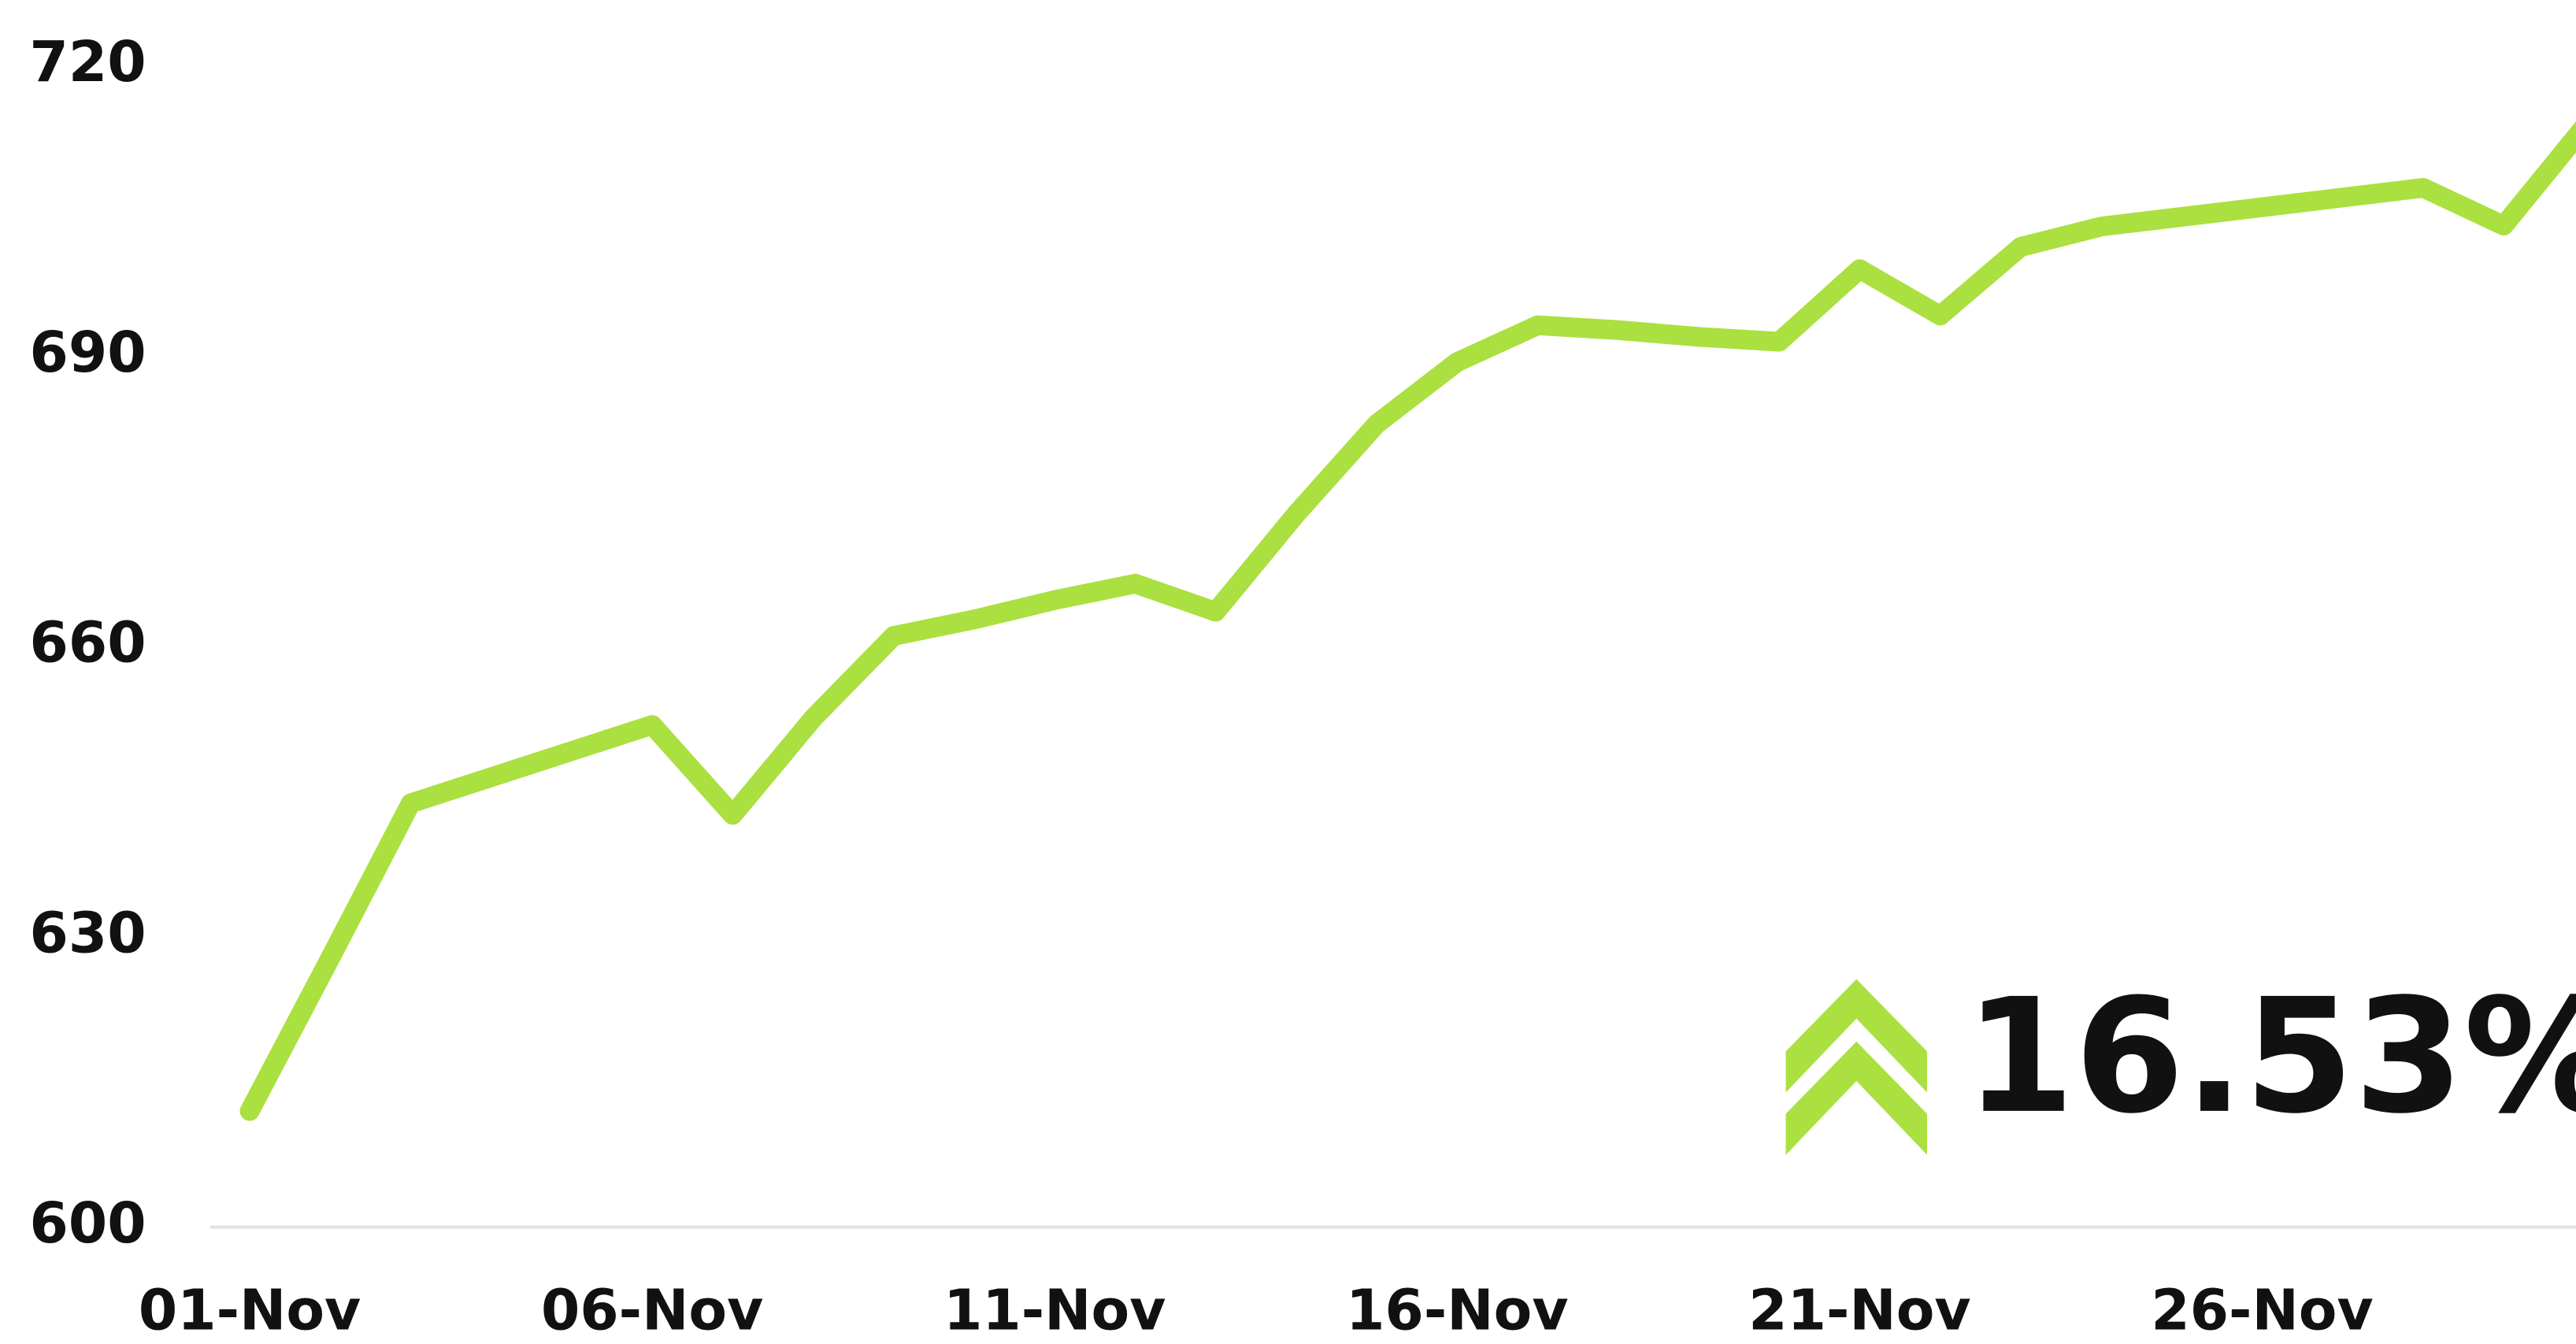  Describe the element at coordinates (88, 1223) in the screenshot. I see `y-tick-label: 600` at that location.